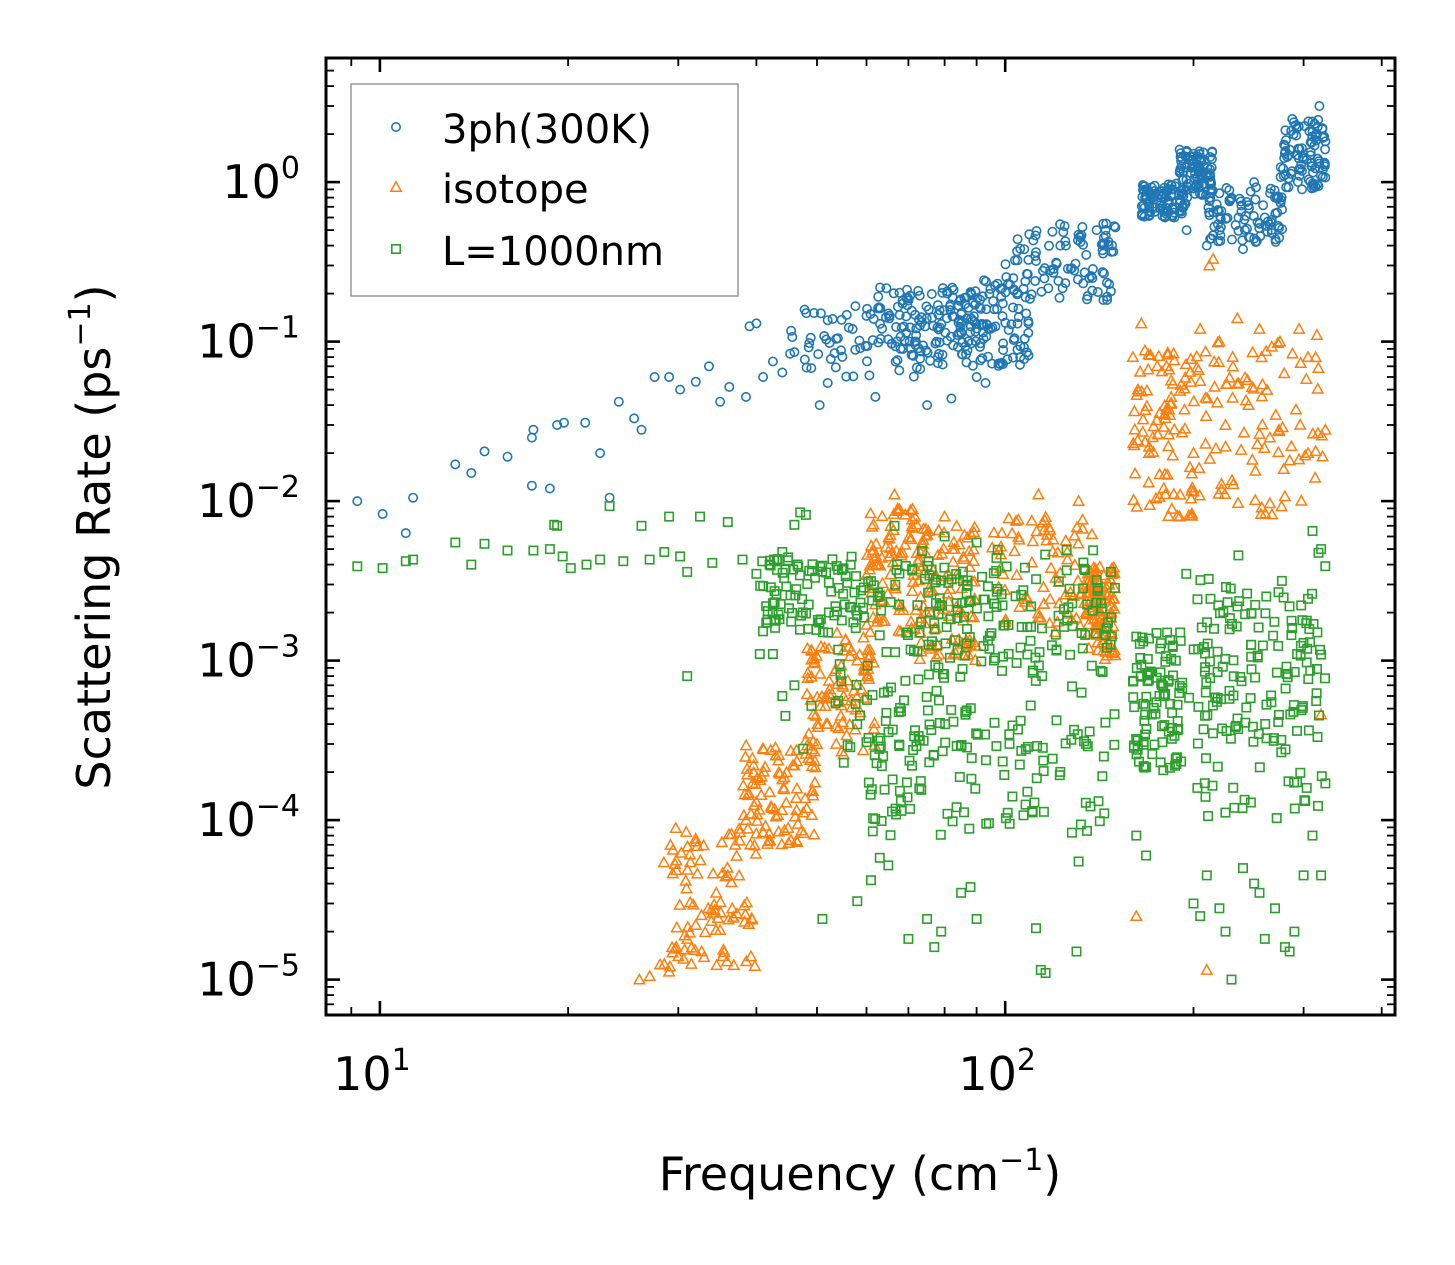 This screenshot has height=1265, width=1455. Describe the element at coordinates (395, 127) in the screenshot. I see `legend-marker-circle` at that location.